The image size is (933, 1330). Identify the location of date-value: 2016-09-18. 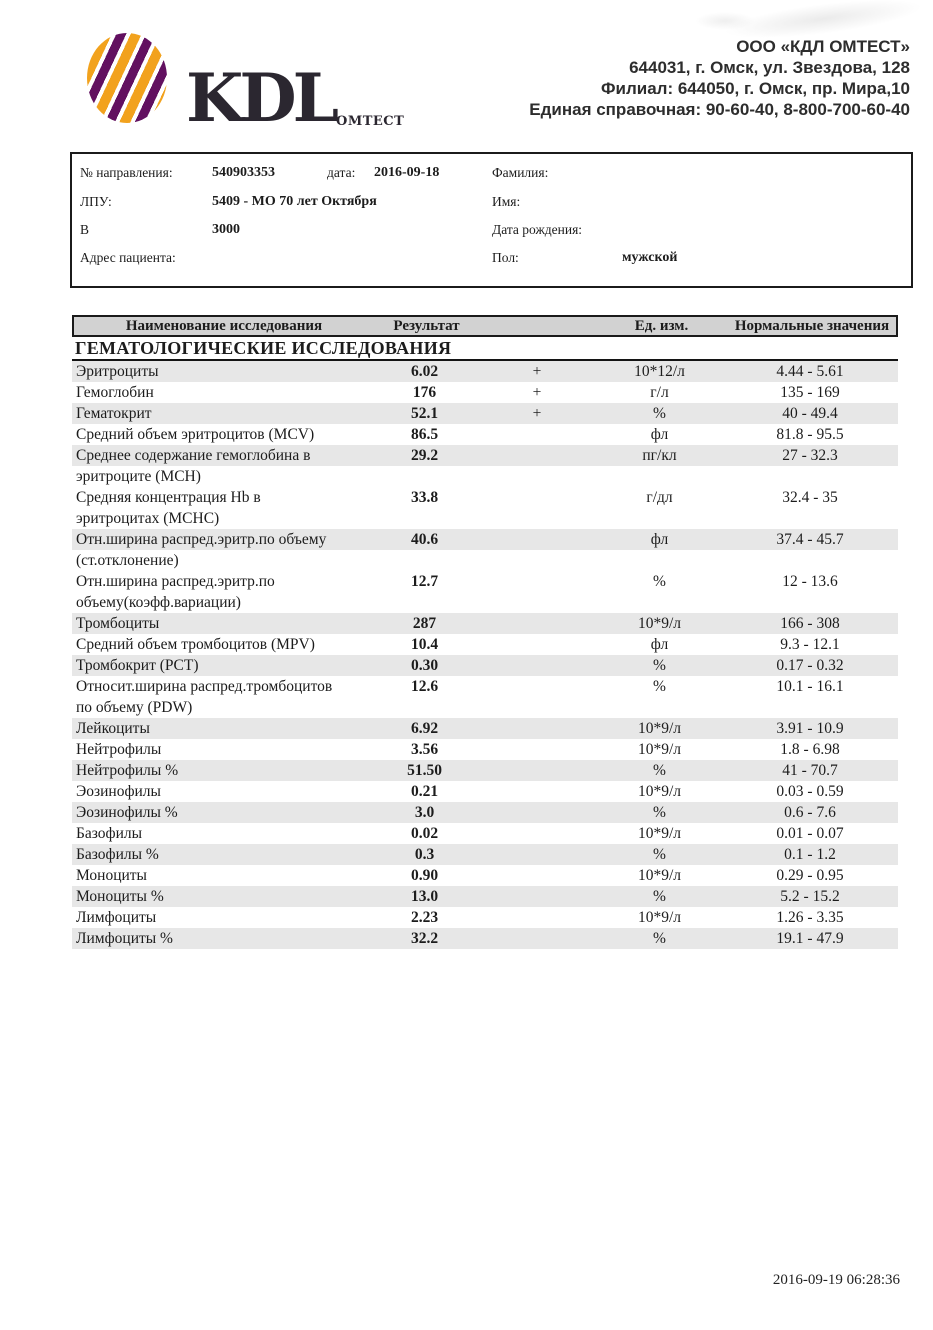
(407, 172).